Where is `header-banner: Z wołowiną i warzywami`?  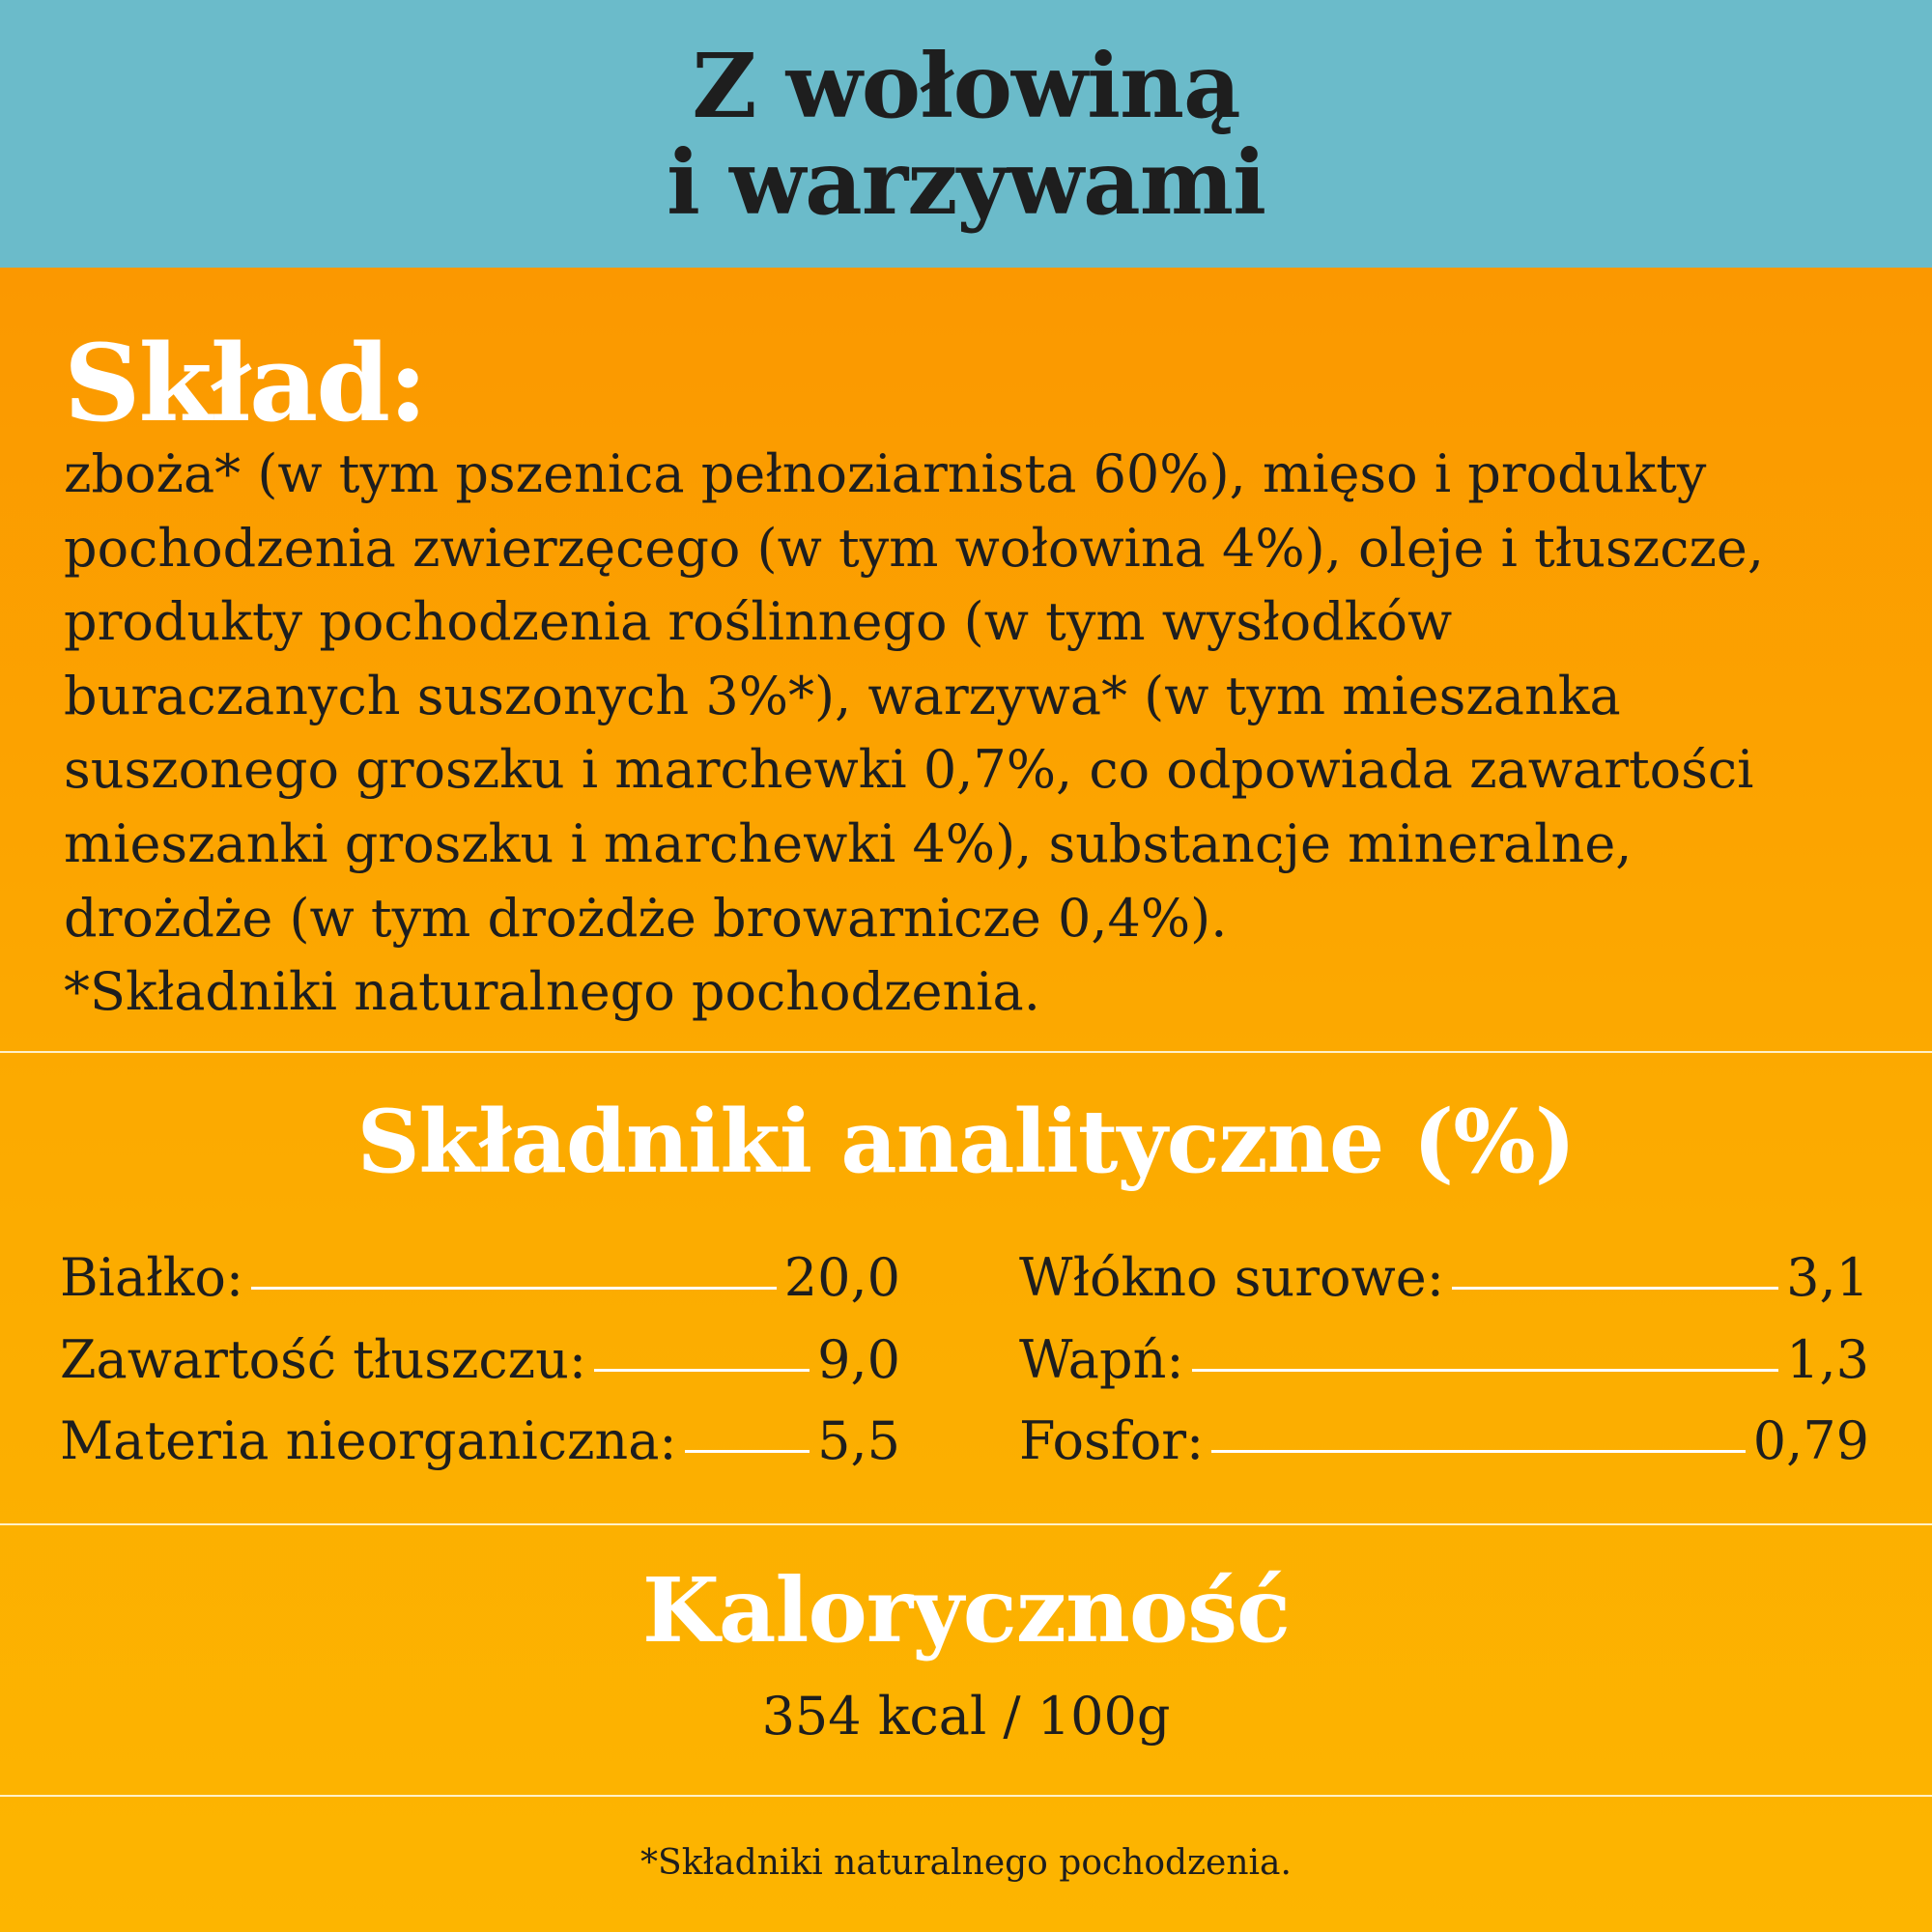 header-banner: Z wołowiną i warzywami is located at coordinates (966, 134).